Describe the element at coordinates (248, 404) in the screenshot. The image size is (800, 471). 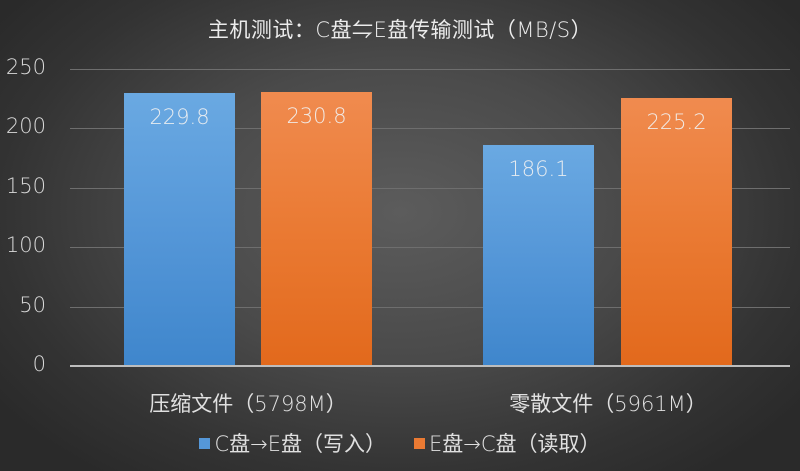
I see `category-label-compressed: 压缩文件（5798M）` at that location.